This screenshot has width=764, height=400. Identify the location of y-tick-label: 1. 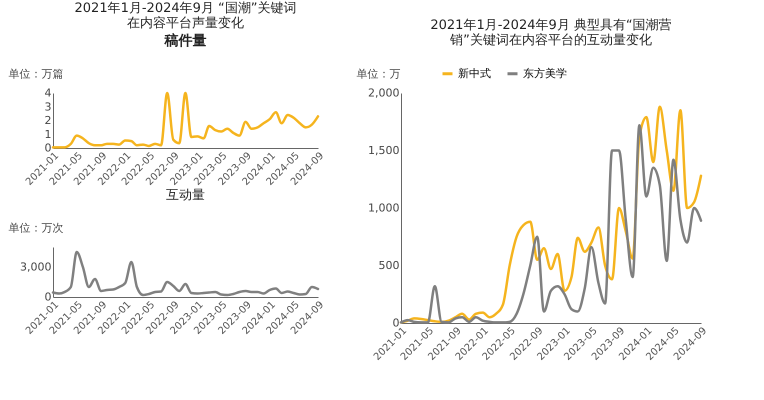
(48, 134).